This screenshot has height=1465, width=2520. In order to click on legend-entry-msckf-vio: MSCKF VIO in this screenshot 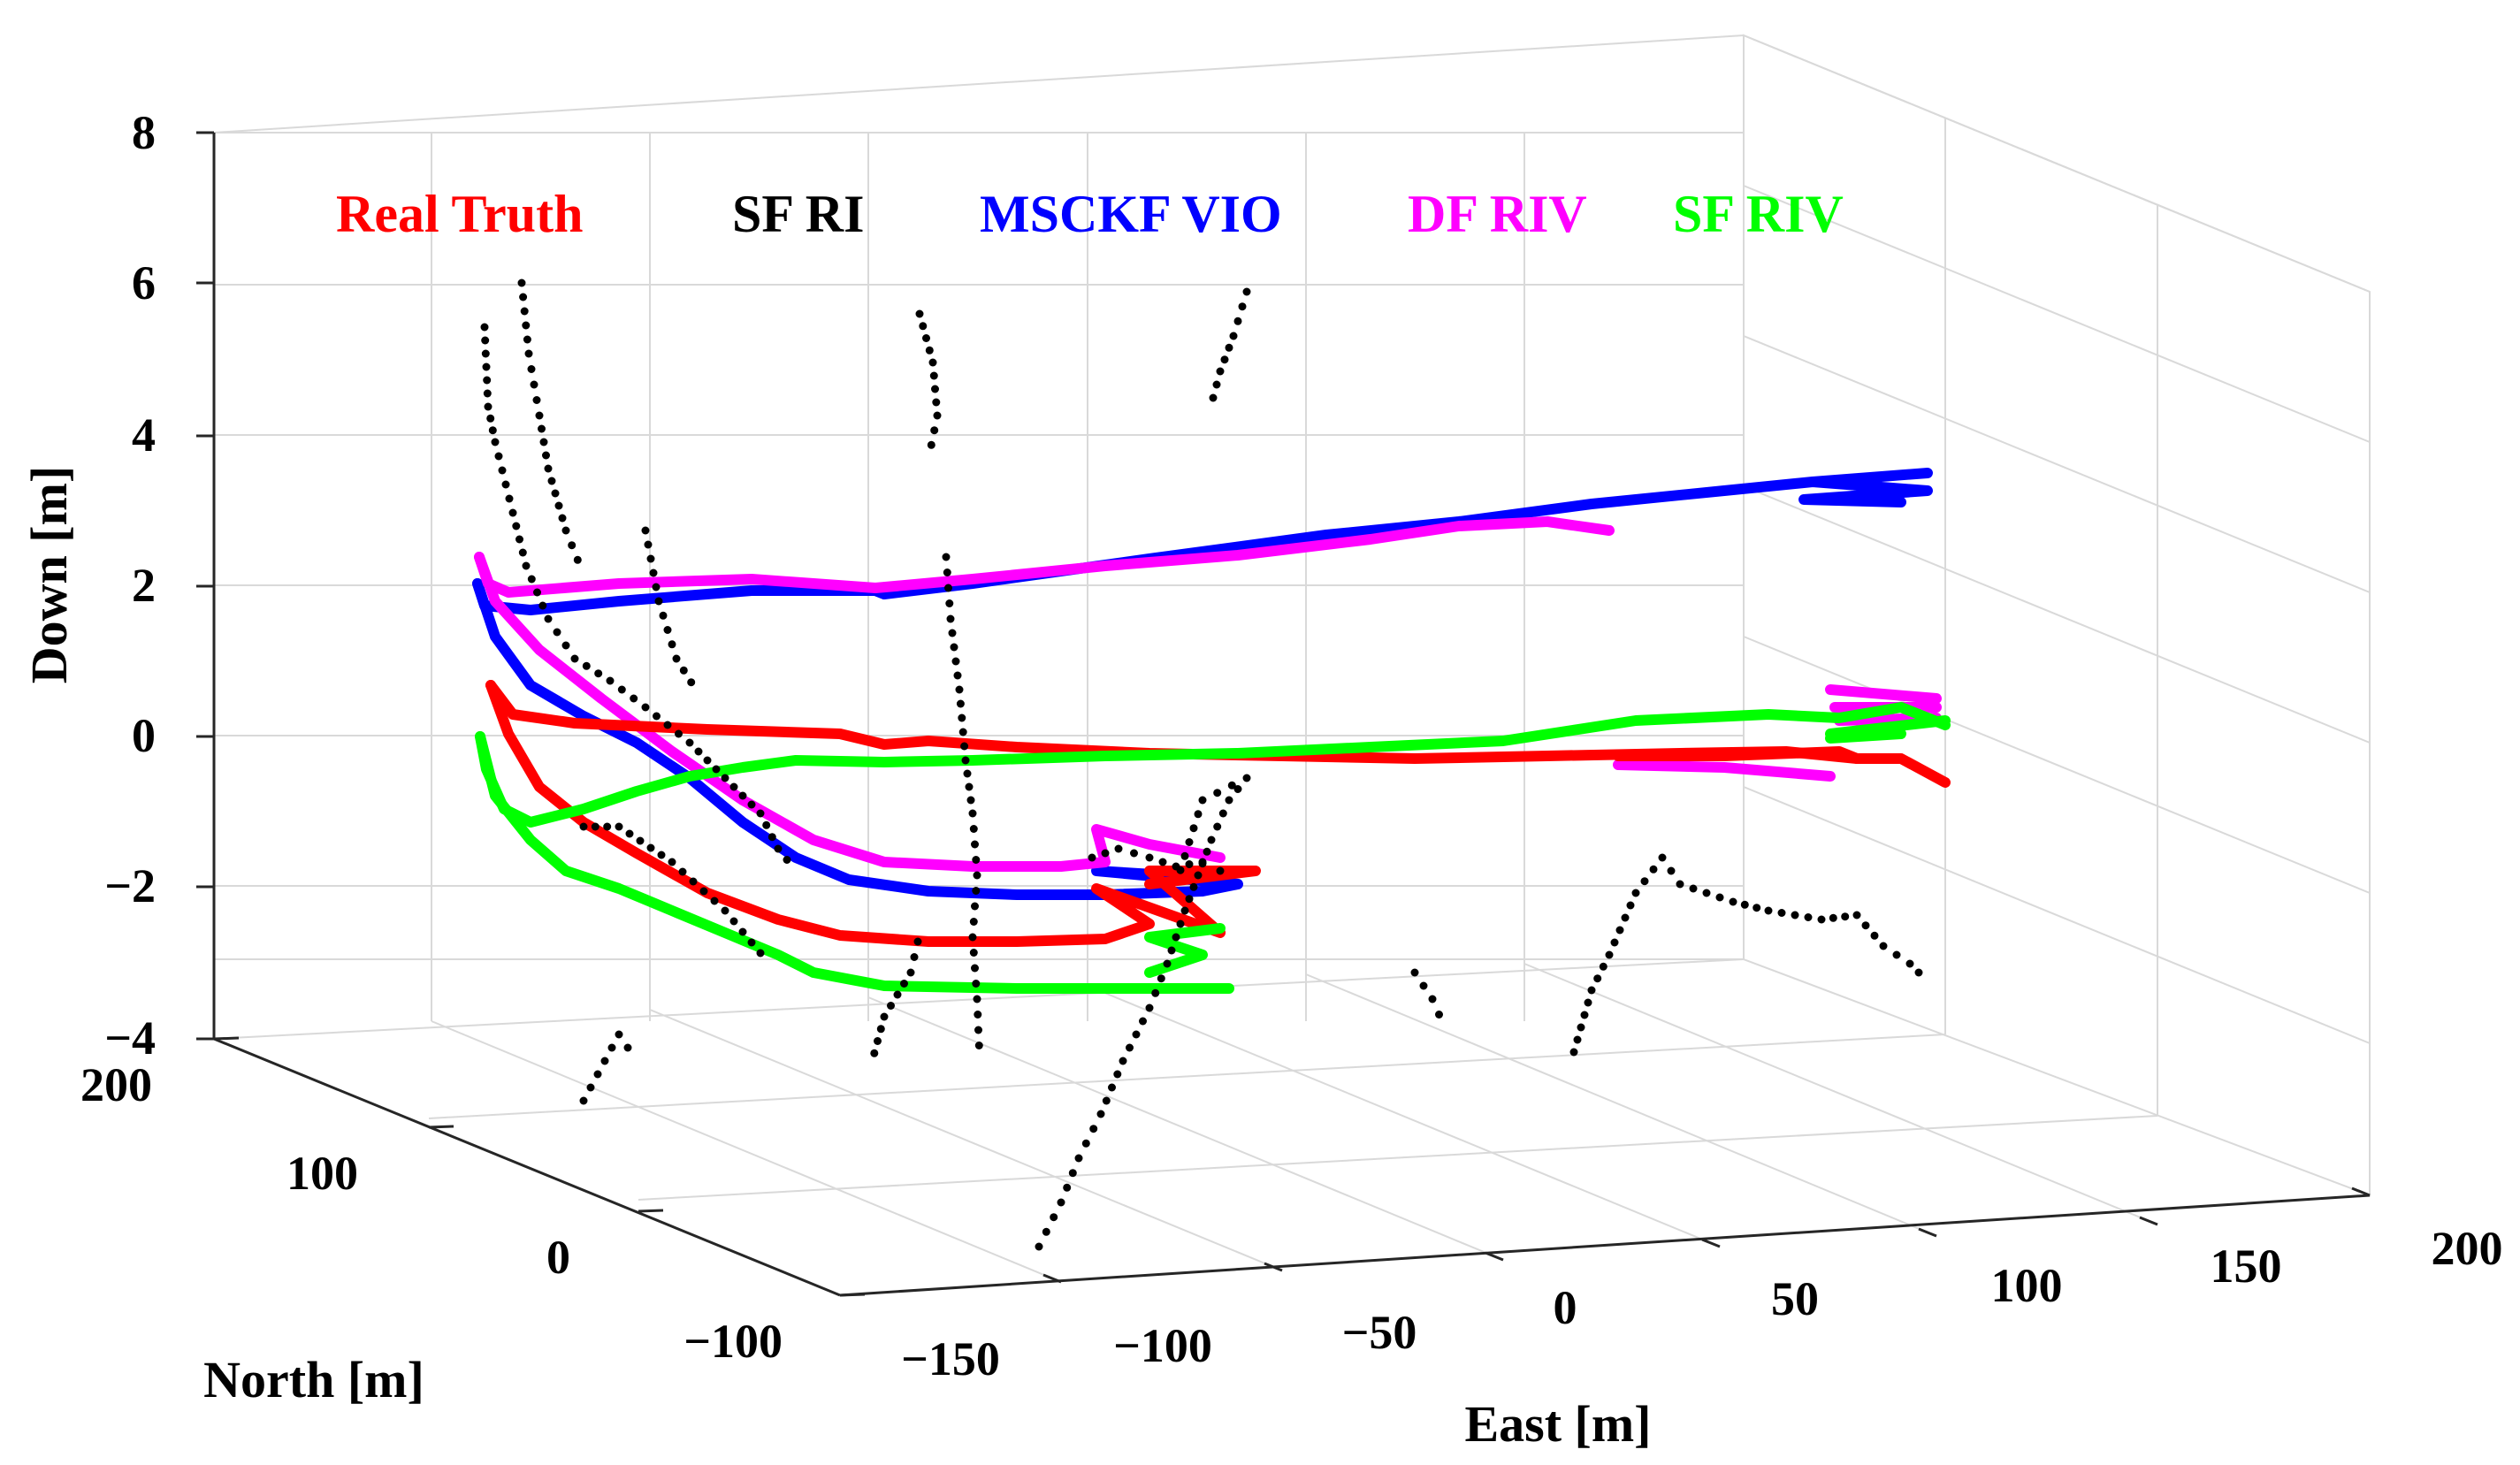, I will do `click(1131, 214)`.